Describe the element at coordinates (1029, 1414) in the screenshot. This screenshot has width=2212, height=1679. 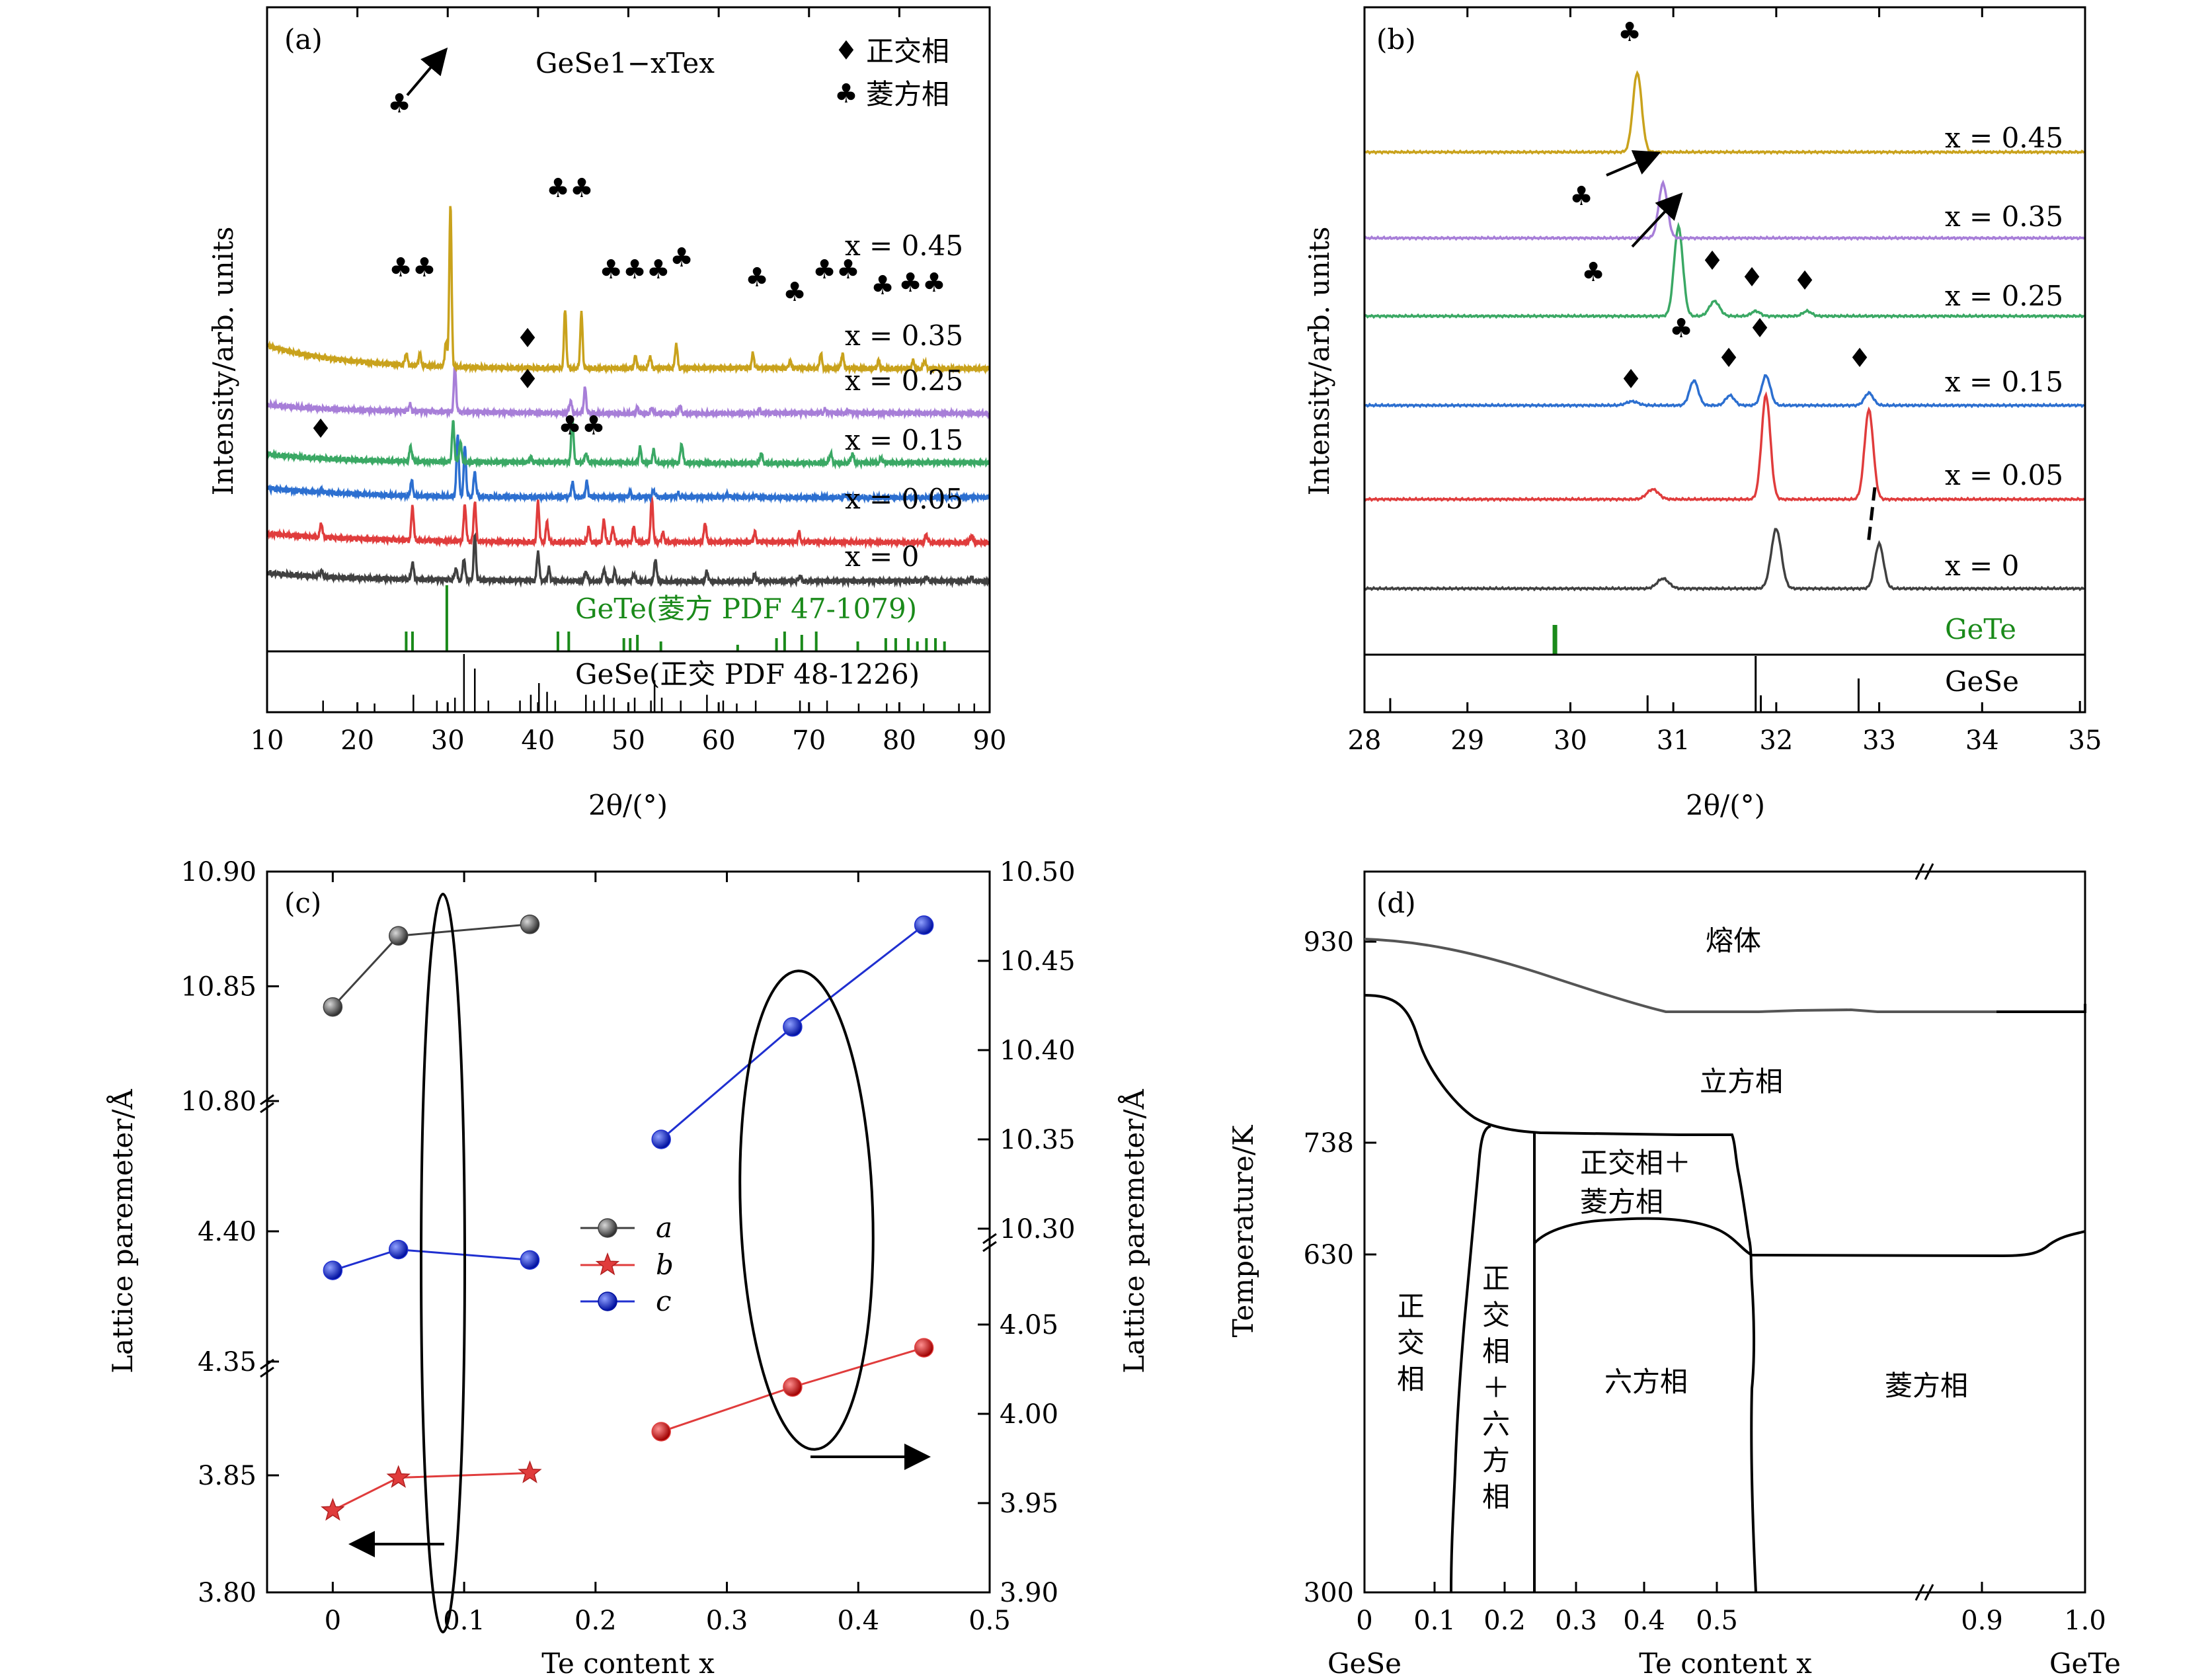
I see `right-y-tick-label: 4.00` at that location.